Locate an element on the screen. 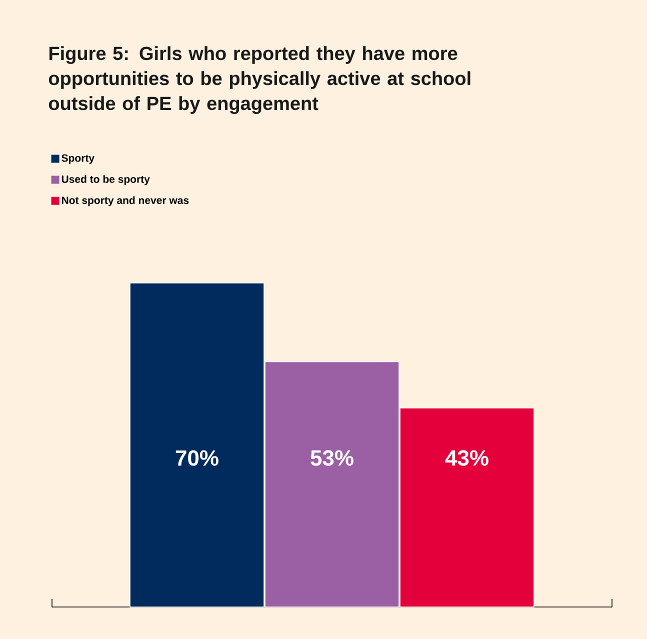 The width and height of the screenshot is (647, 639). chart-title: Figure 5: Girls who reported they have more opportunities to be physically active at school outside of PE by engagement is located at coordinates (259, 80).